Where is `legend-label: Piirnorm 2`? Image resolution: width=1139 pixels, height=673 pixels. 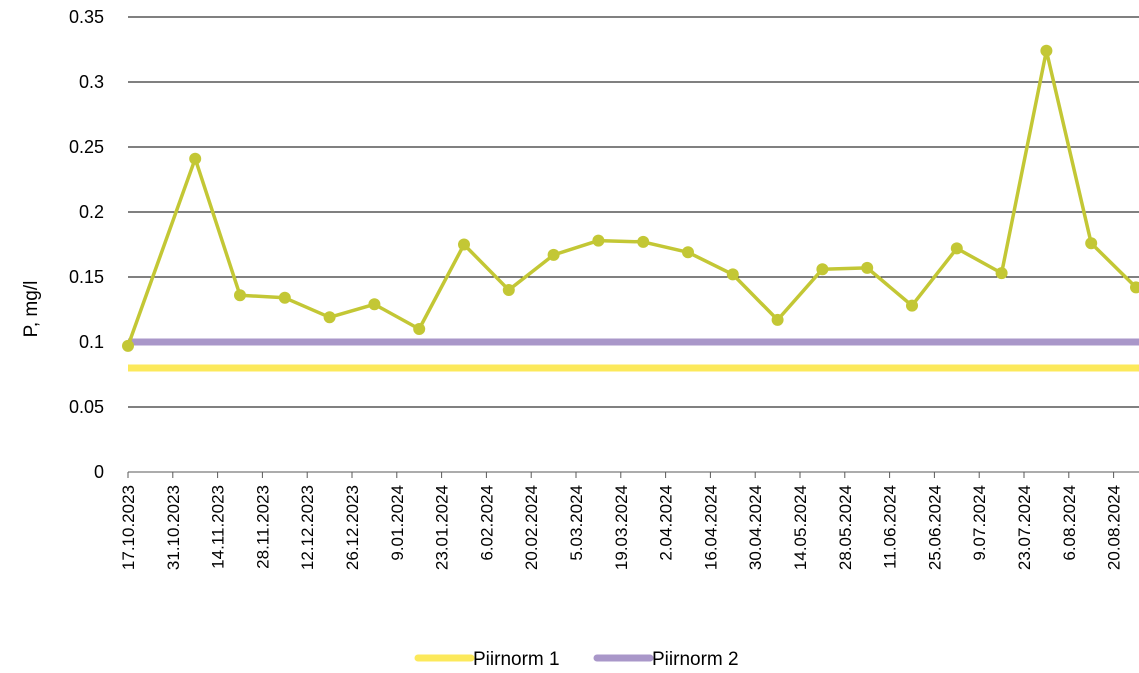 legend-label: Piirnorm 2 is located at coordinates (695, 659).